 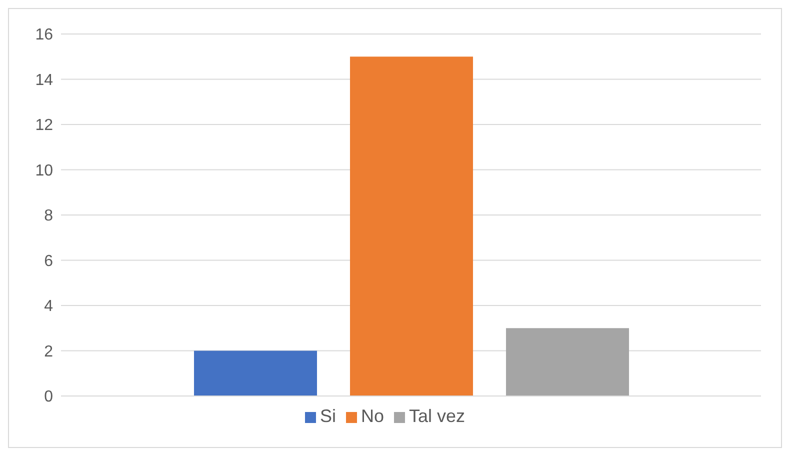 I want to click on y-tick-label: 14, so click(x=44, y=80).